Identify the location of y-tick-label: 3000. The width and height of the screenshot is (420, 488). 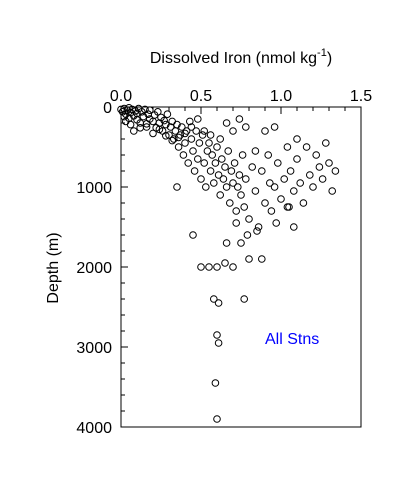
(94, 348).